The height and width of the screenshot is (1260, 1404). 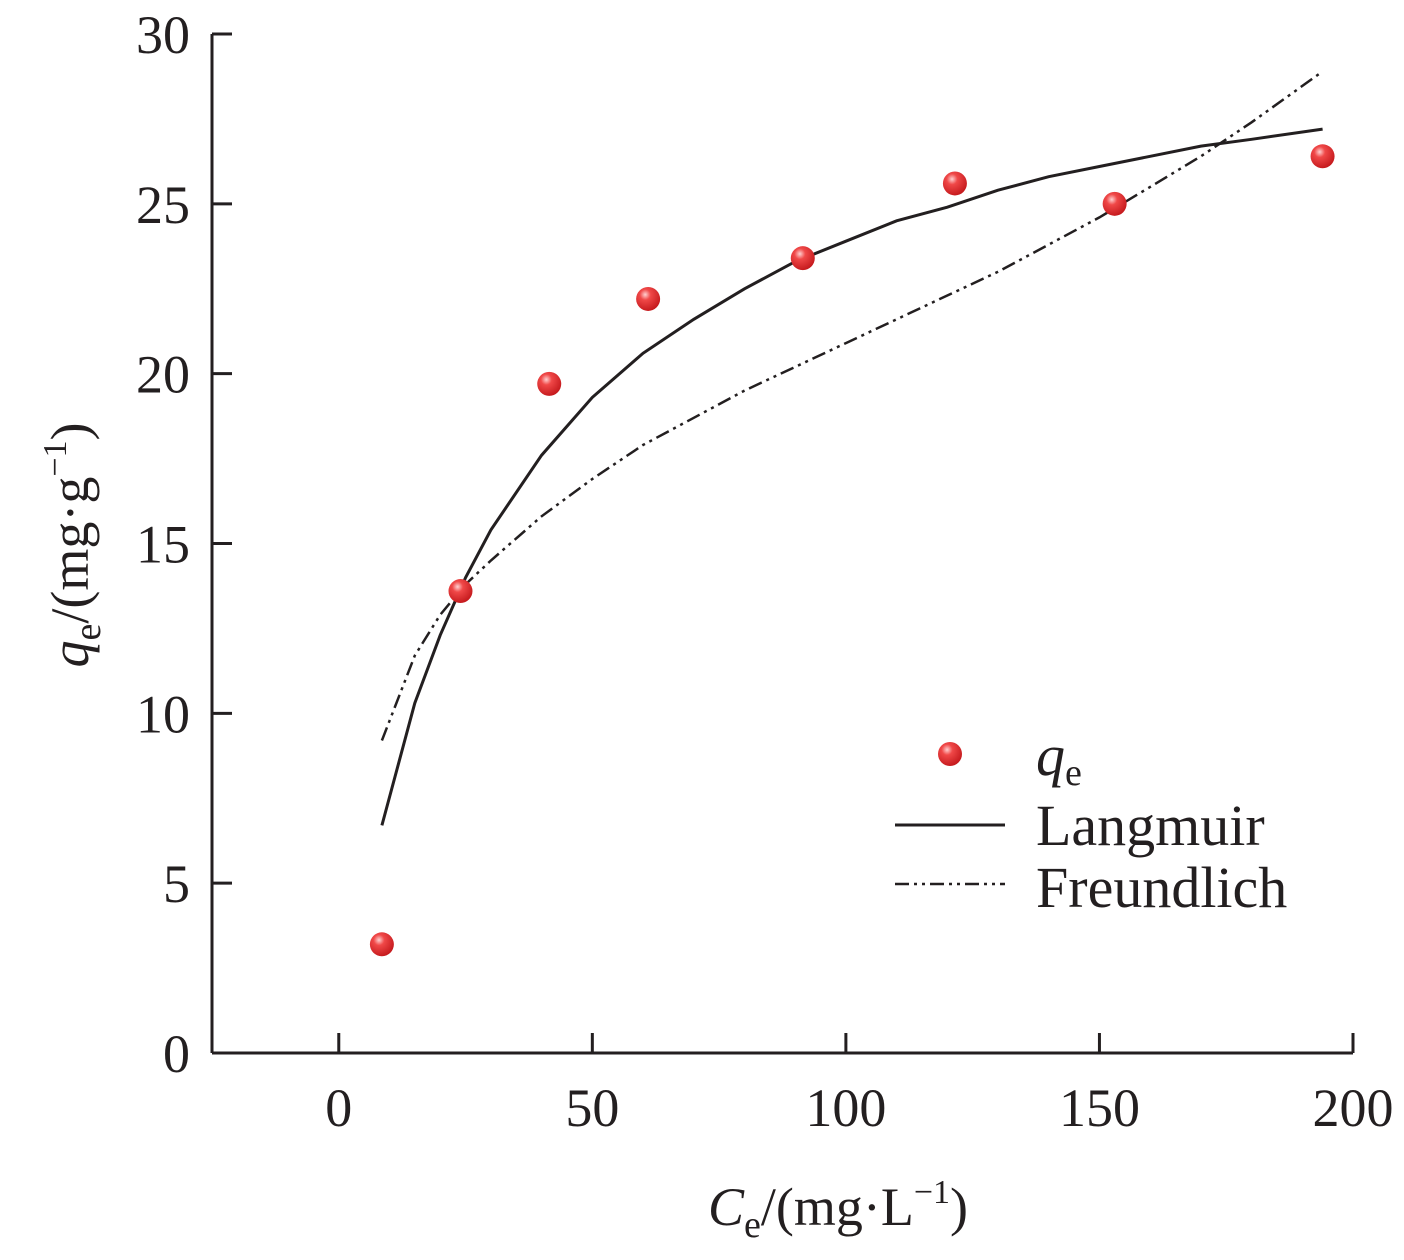 I want to click on y-tick-label-0: 0, so click(x=176, y=1054).